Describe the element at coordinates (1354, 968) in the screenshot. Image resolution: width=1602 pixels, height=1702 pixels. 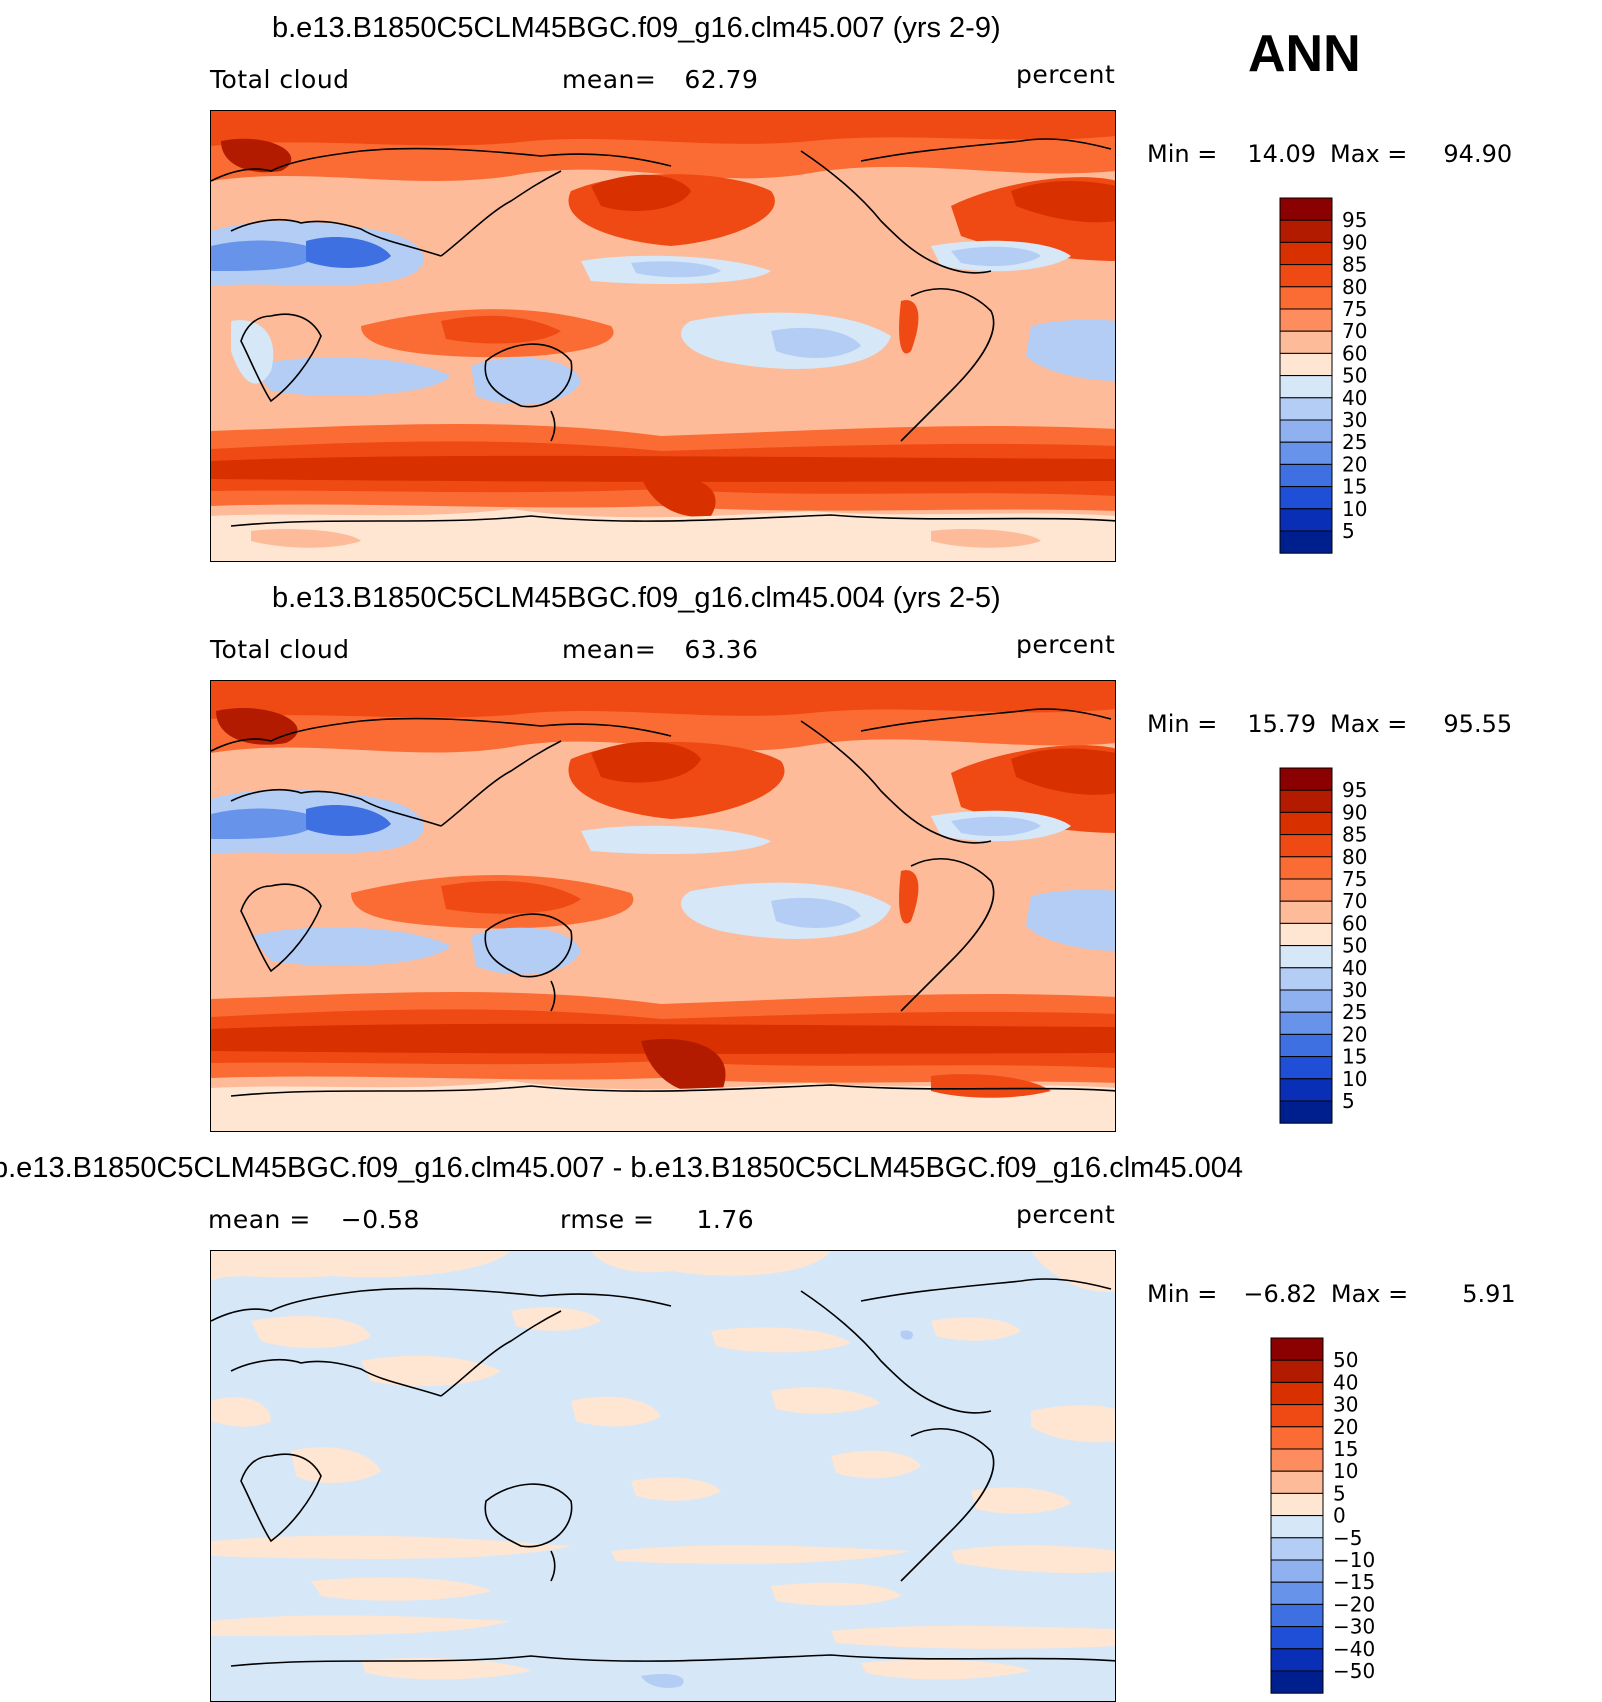
I see `colorbar-label: 40` at that location.